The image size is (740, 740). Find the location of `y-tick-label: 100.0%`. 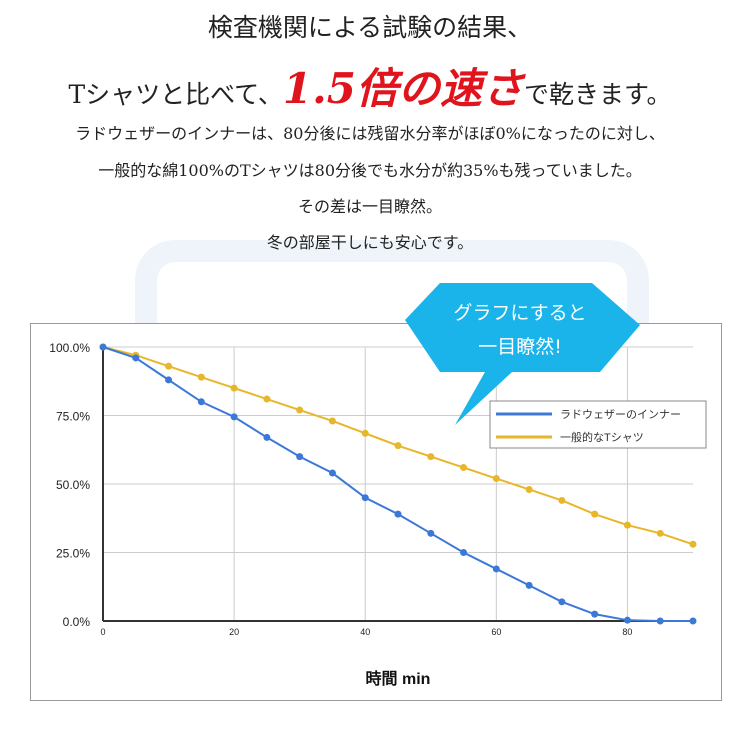

y-tick-label: 100.0% is located at coordinates (69, 348).